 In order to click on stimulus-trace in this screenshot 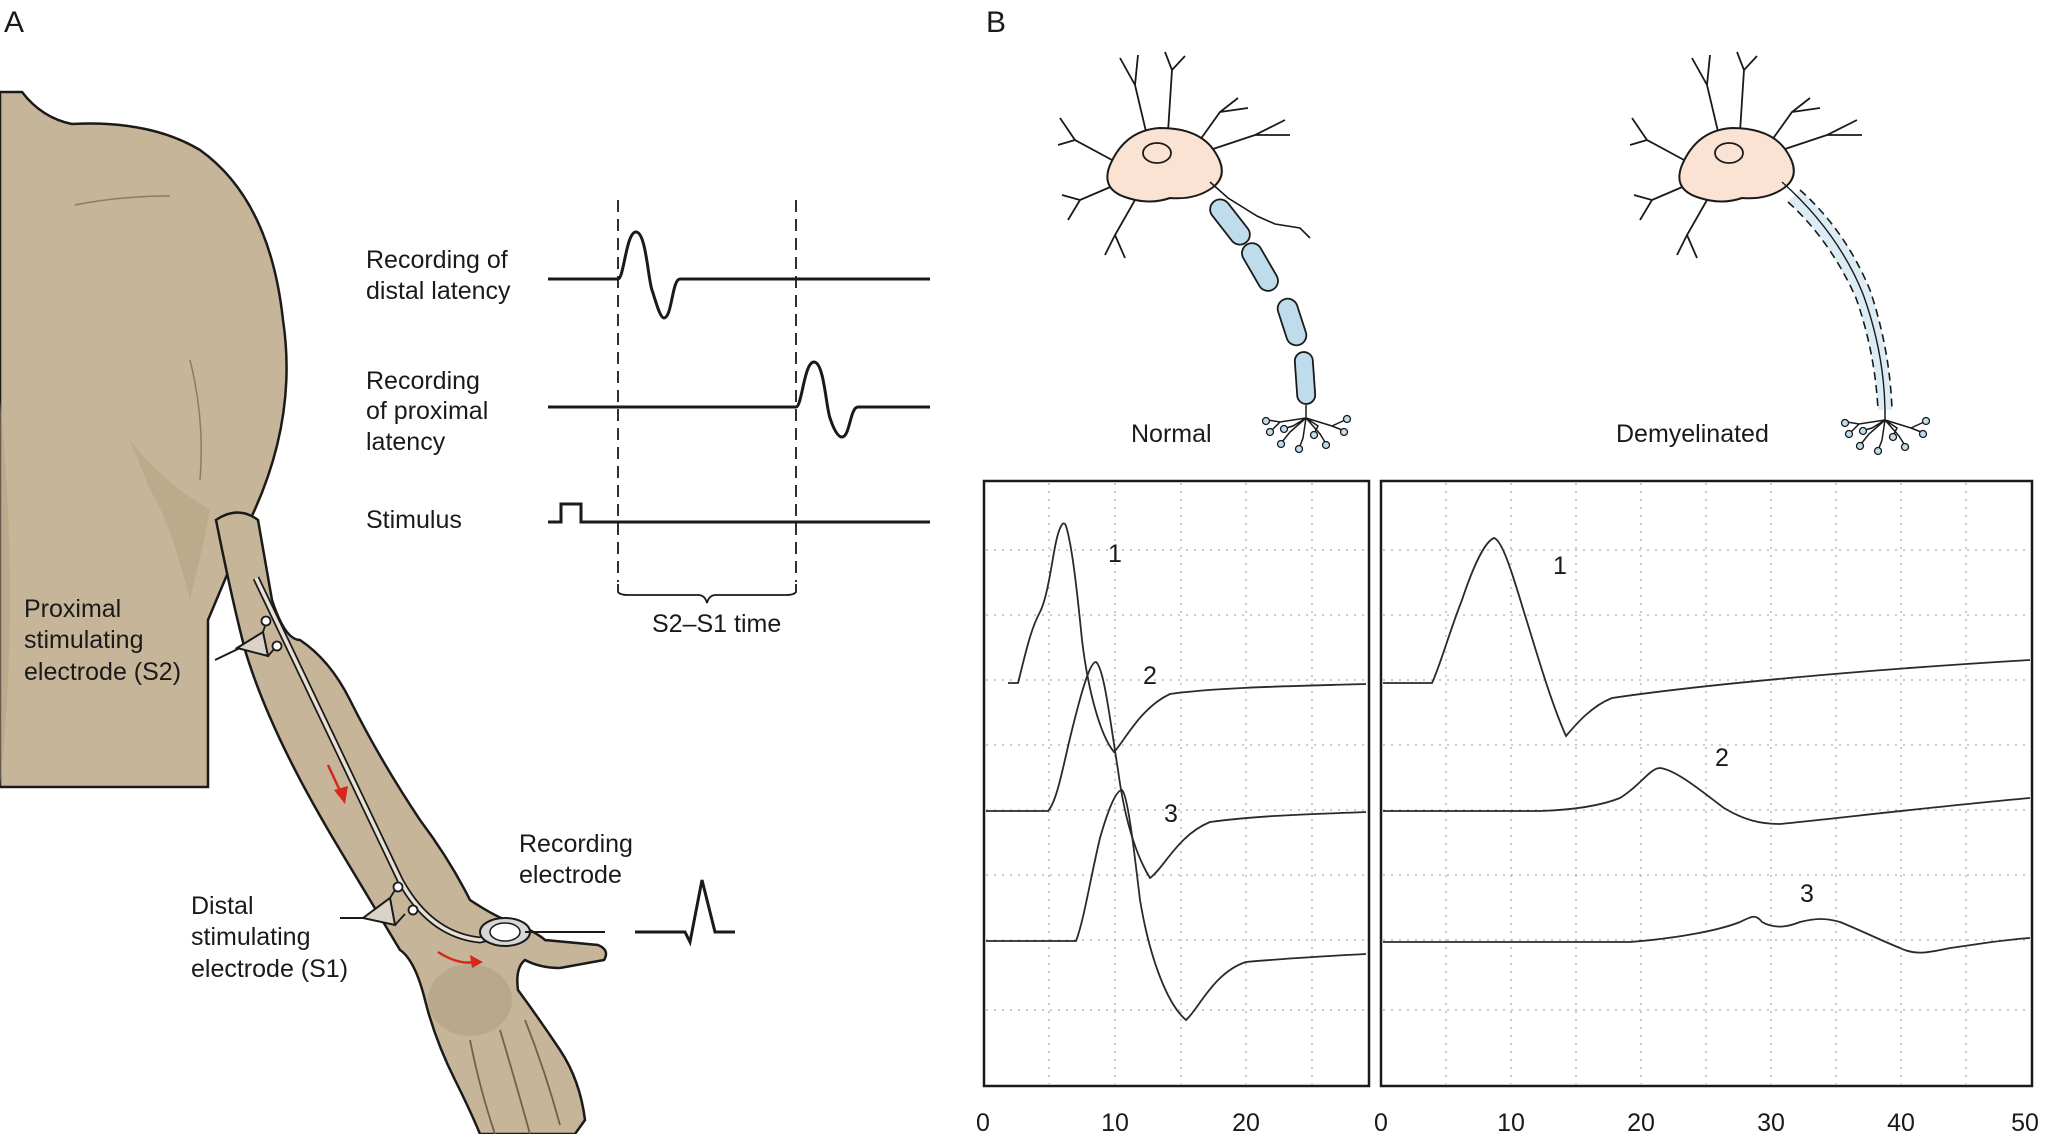, I will do `click(739, 513)`.